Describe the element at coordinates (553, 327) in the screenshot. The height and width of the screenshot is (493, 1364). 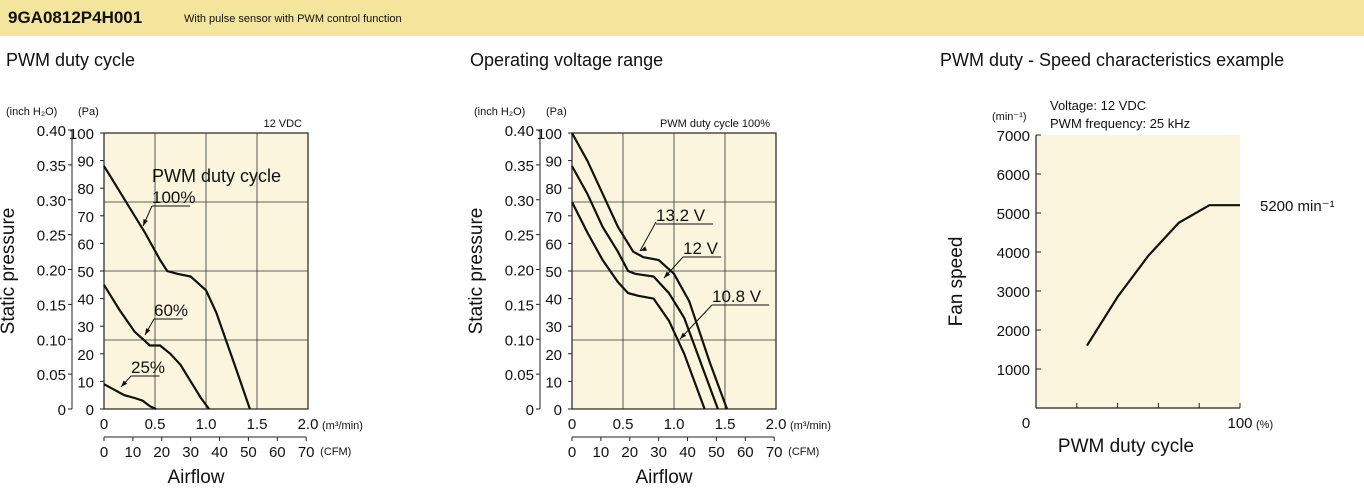
I see `y-tick-label-pa: 30` at that location.